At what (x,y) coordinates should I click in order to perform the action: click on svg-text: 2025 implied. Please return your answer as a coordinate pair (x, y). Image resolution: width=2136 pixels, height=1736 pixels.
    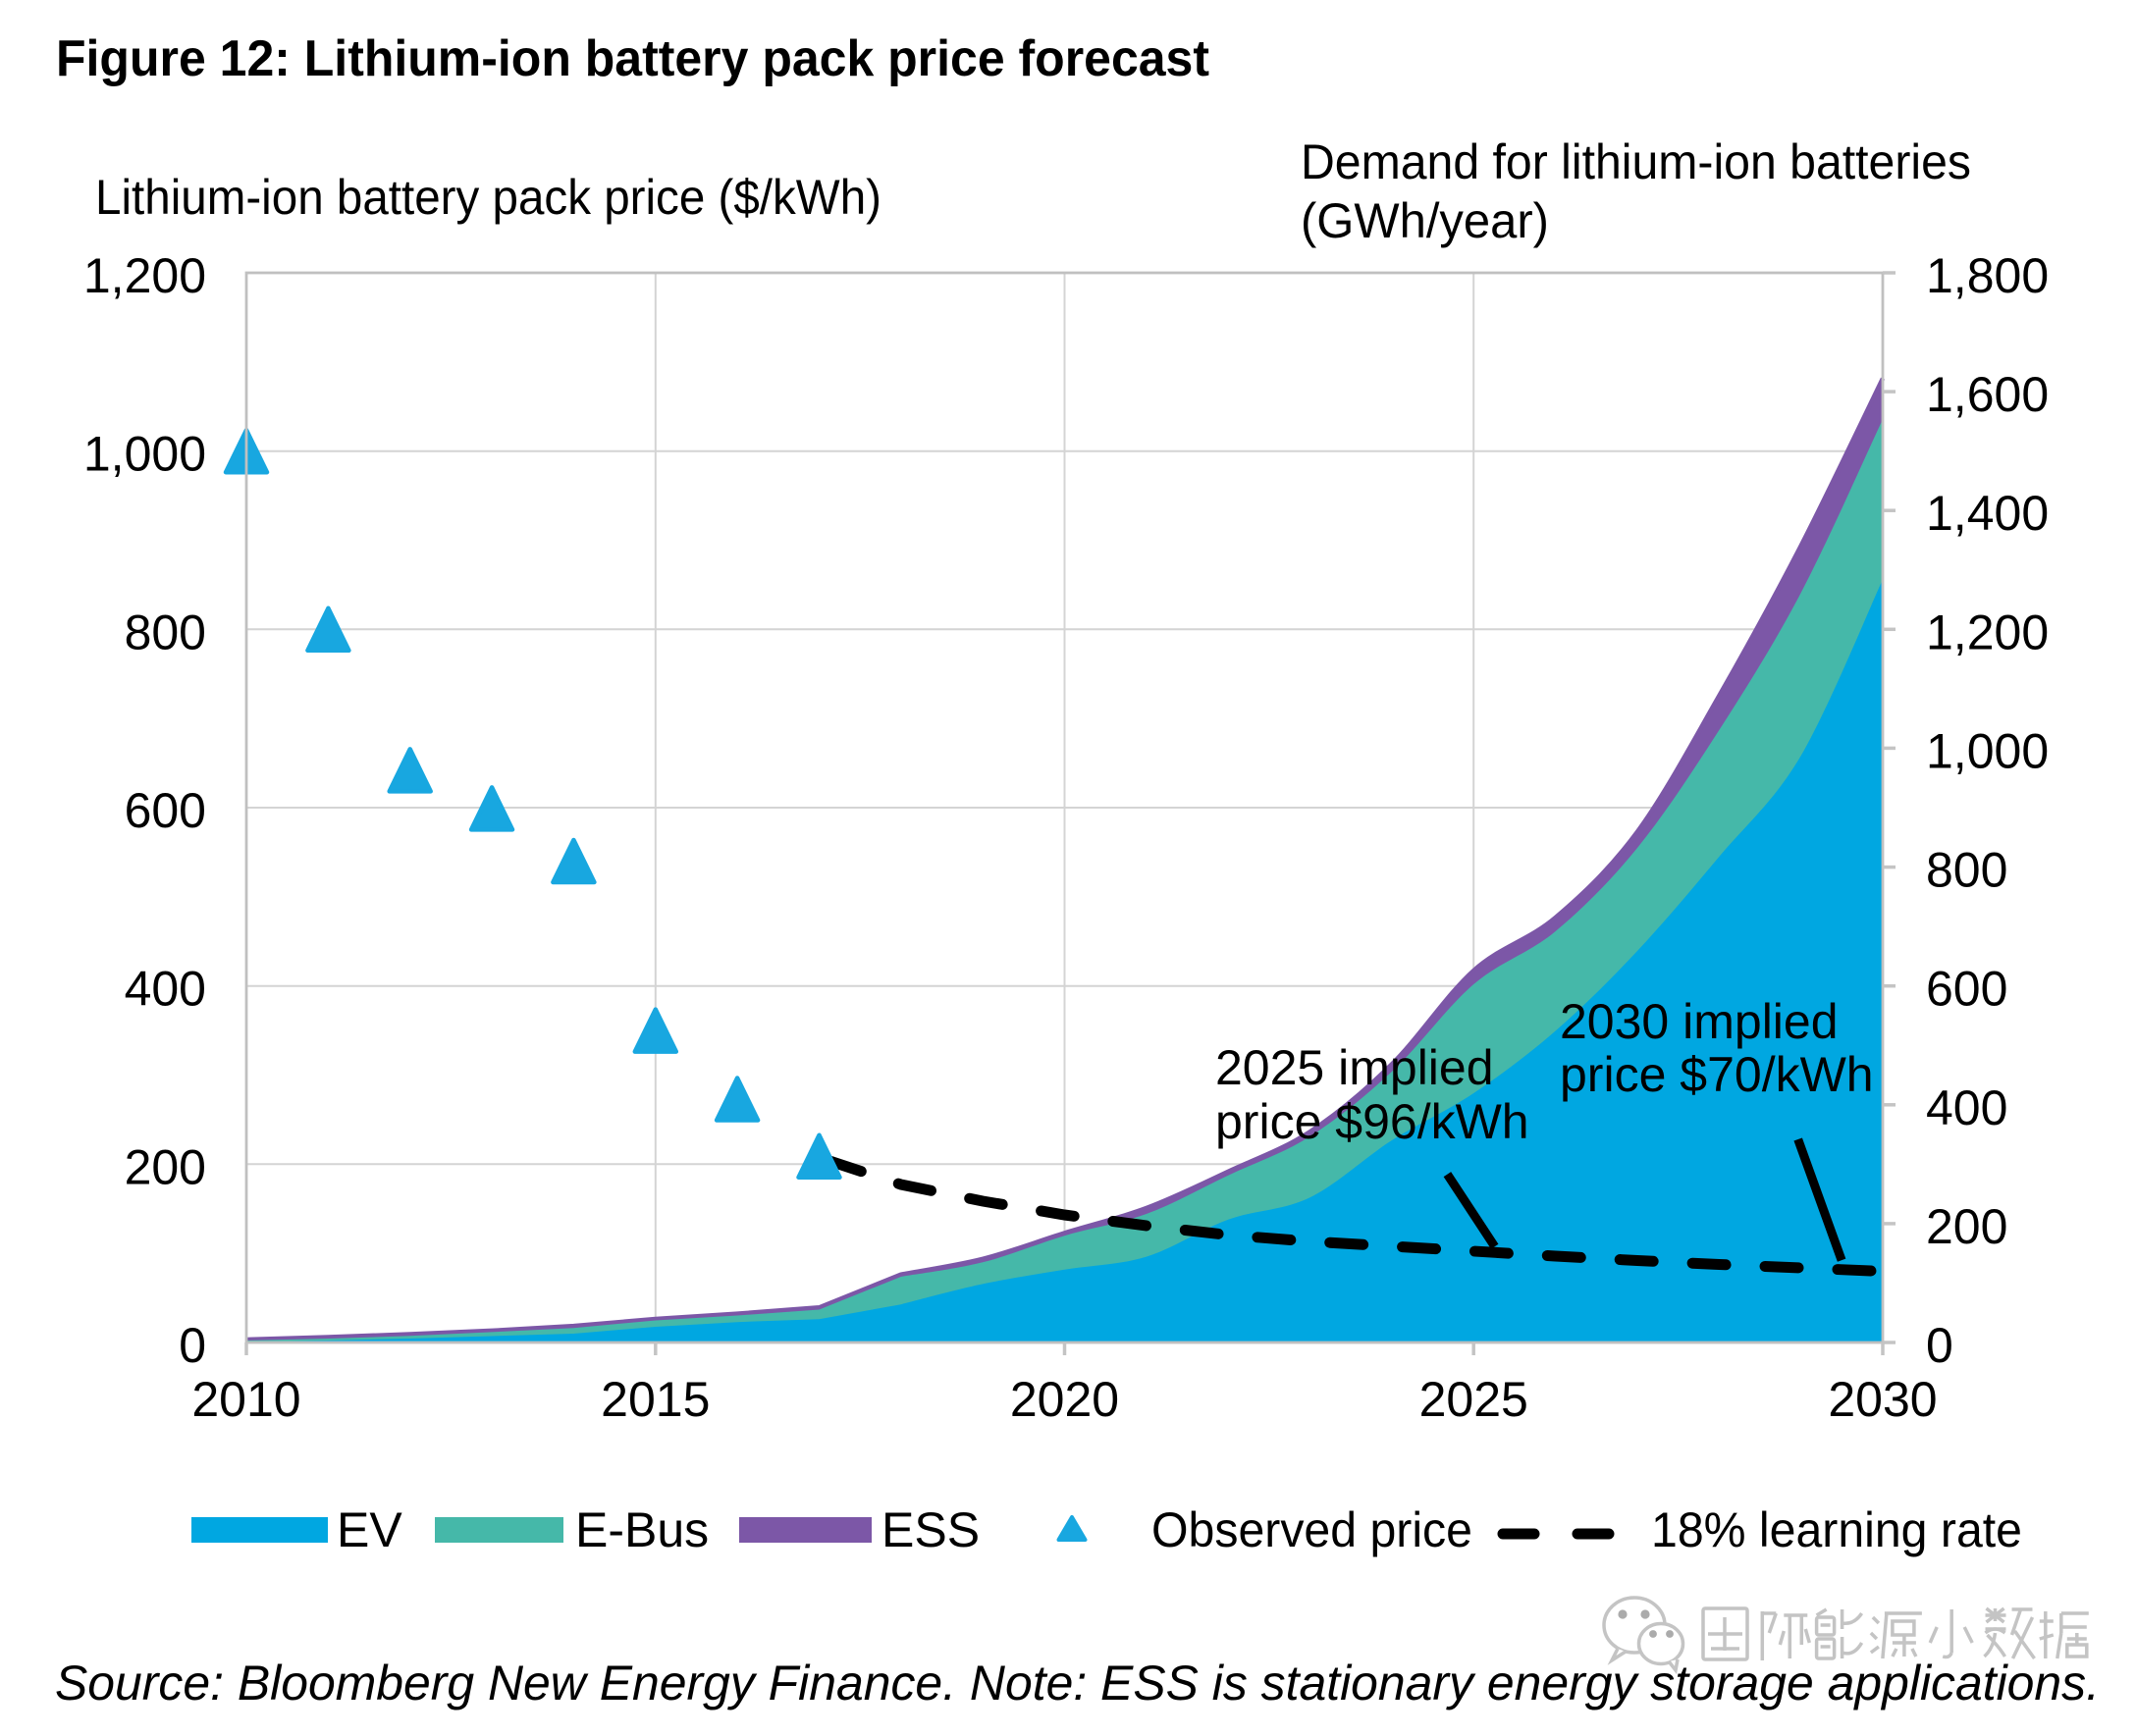
    Looking at the image, I should click on (1354, 1067).